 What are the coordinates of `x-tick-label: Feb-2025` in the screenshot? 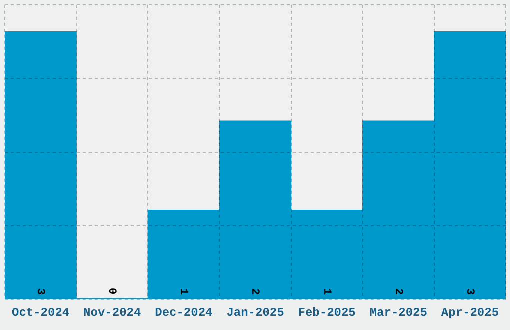 It's located at (327, 313).